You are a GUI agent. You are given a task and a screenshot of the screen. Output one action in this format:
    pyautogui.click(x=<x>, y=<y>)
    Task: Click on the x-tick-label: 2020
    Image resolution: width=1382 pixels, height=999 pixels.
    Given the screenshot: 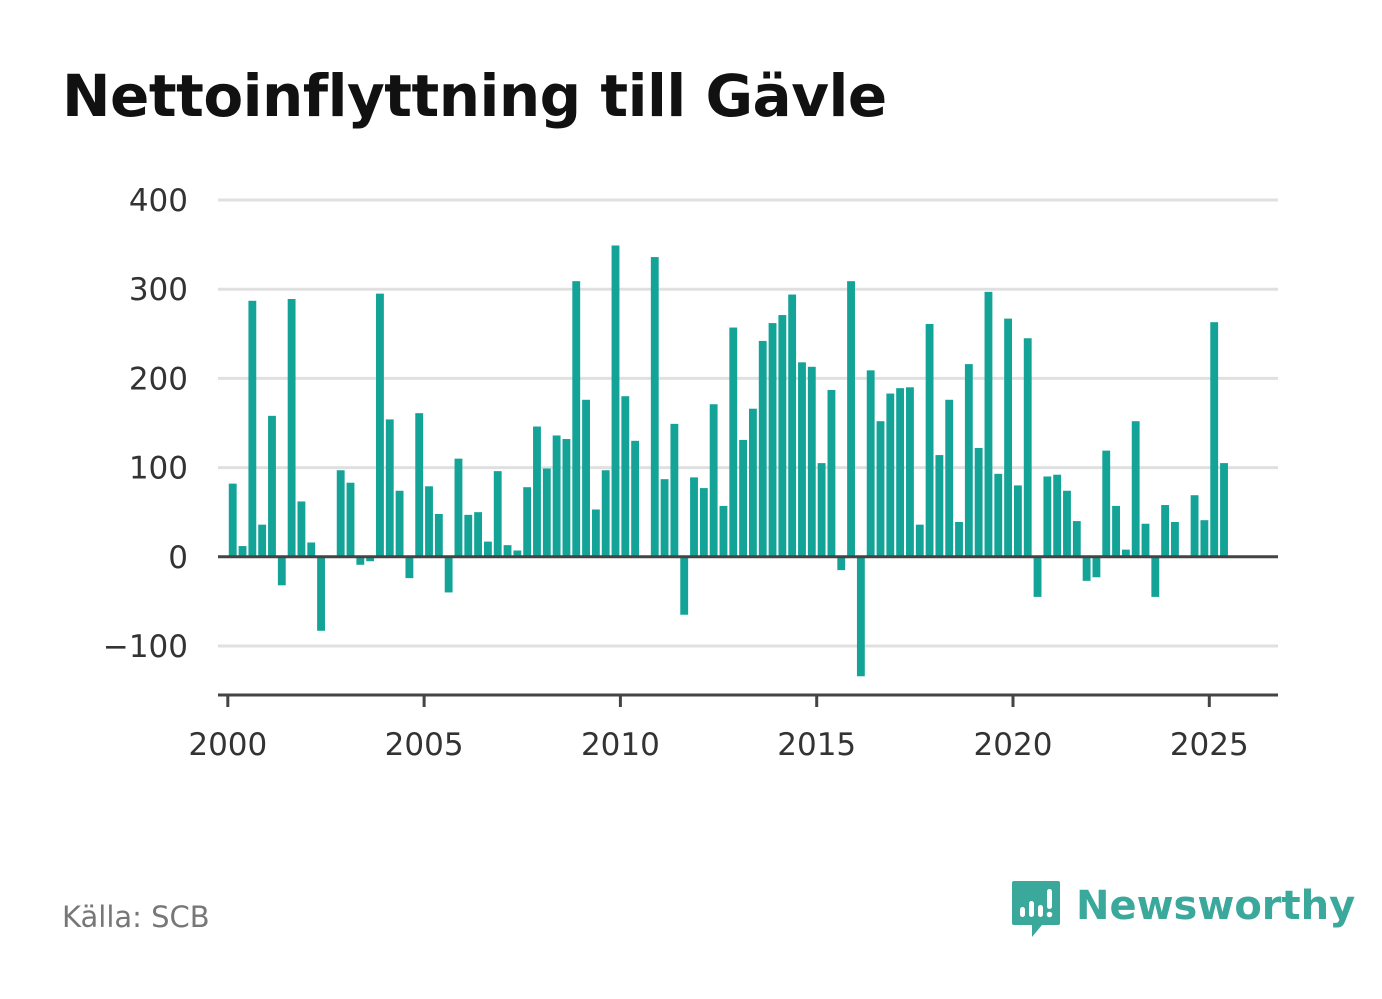 What is the action you would take?
    pyautogui.click(x=1013, y=745)
    